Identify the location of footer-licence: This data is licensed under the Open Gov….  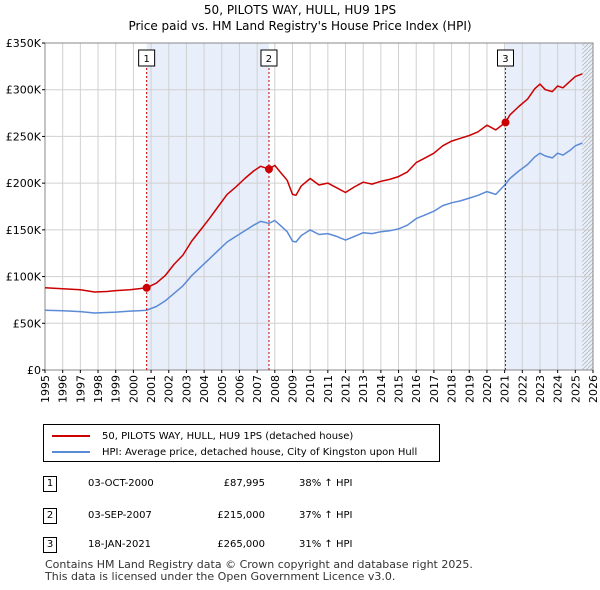
(220, 576).